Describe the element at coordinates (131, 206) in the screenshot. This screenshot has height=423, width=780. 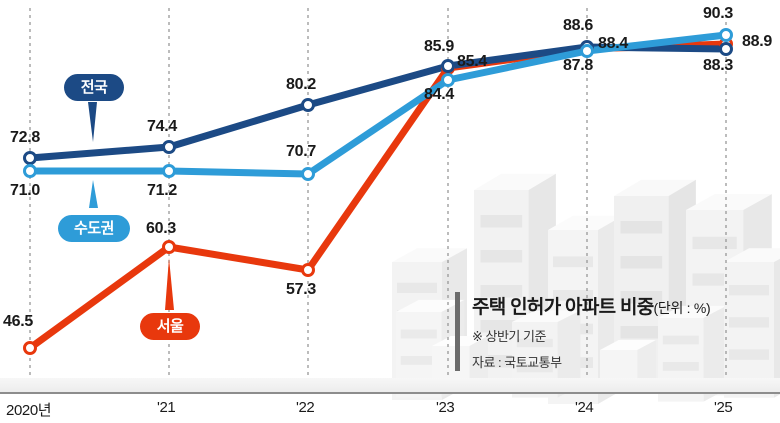
I see `callout-tails` at that location.